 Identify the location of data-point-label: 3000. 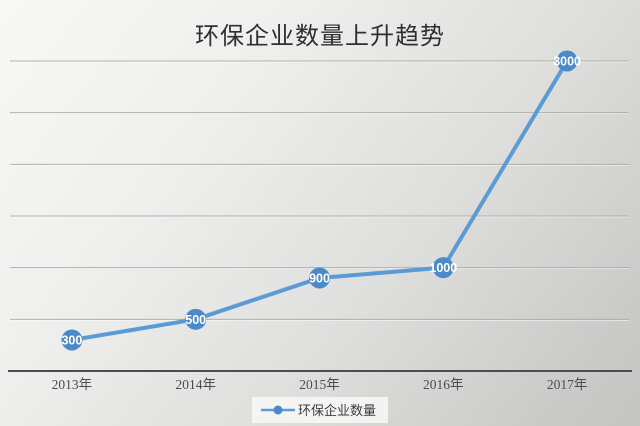
(567, 62).